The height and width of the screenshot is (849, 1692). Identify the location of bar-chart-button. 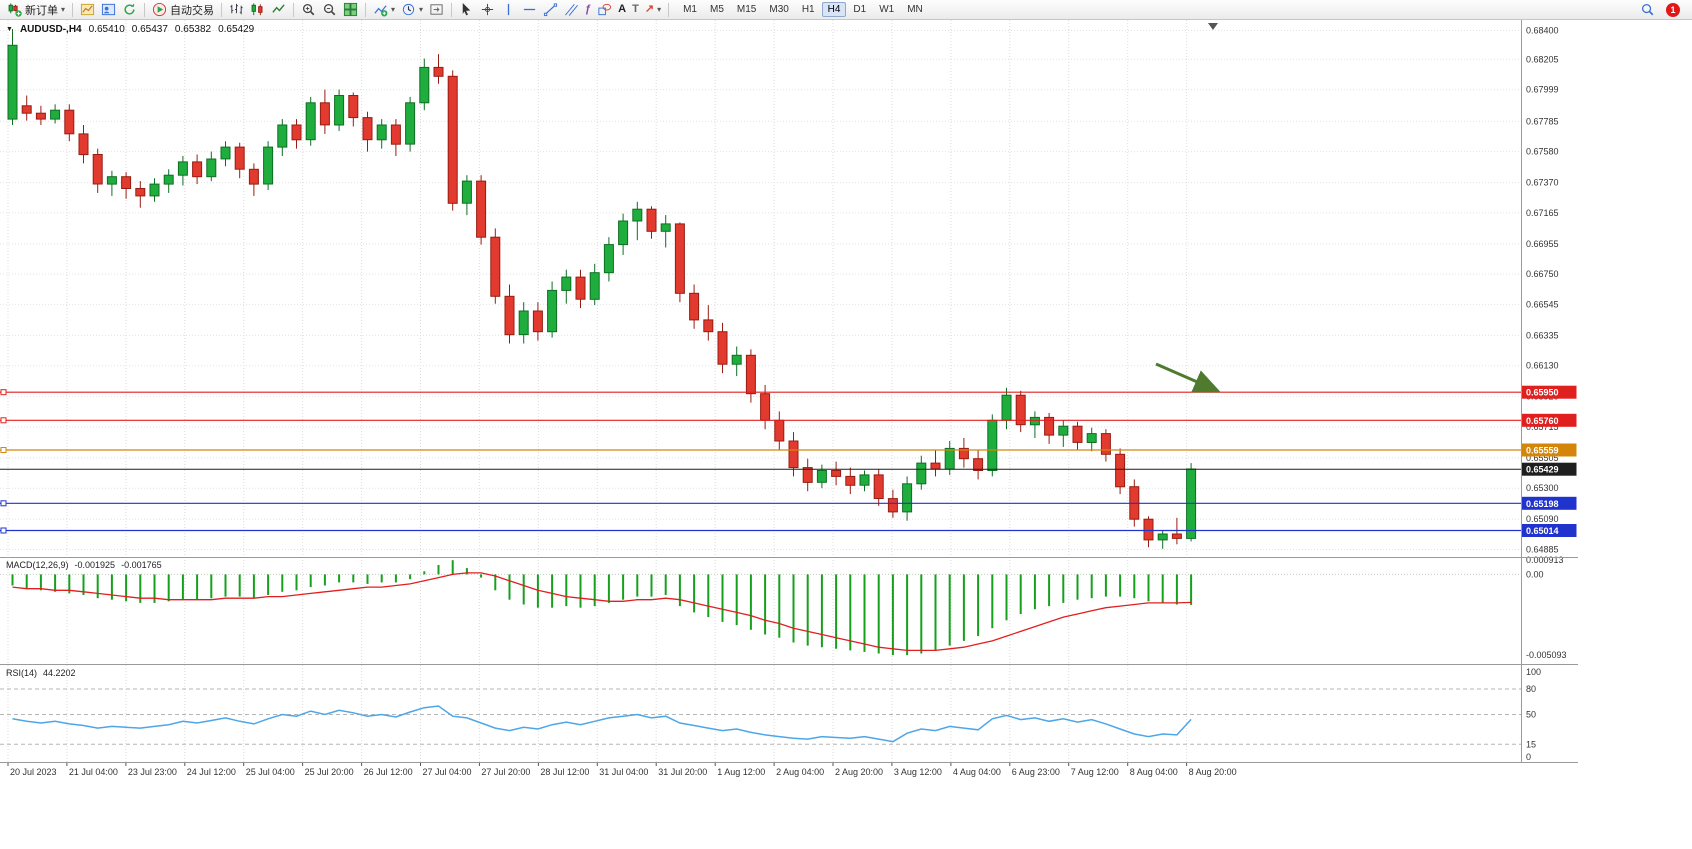
(236, 10).